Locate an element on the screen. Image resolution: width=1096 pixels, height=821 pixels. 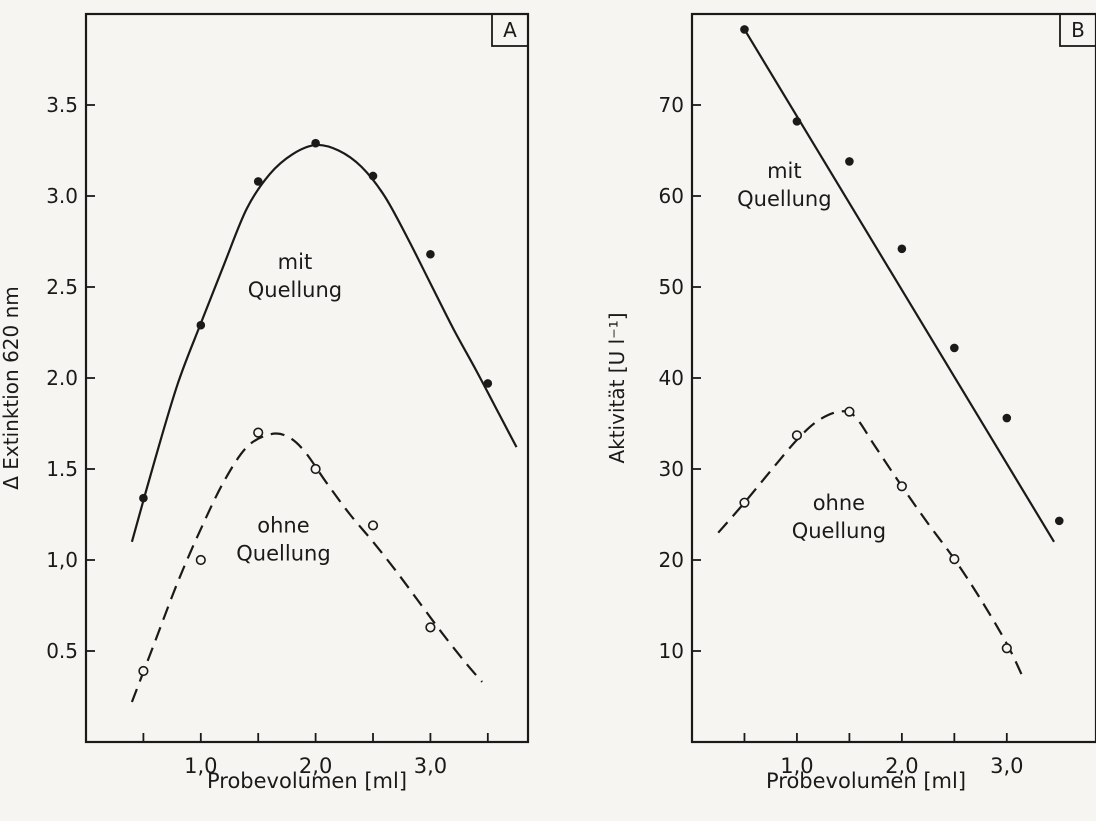
y-tick-label: 70 is located at coordinates (671, 105).